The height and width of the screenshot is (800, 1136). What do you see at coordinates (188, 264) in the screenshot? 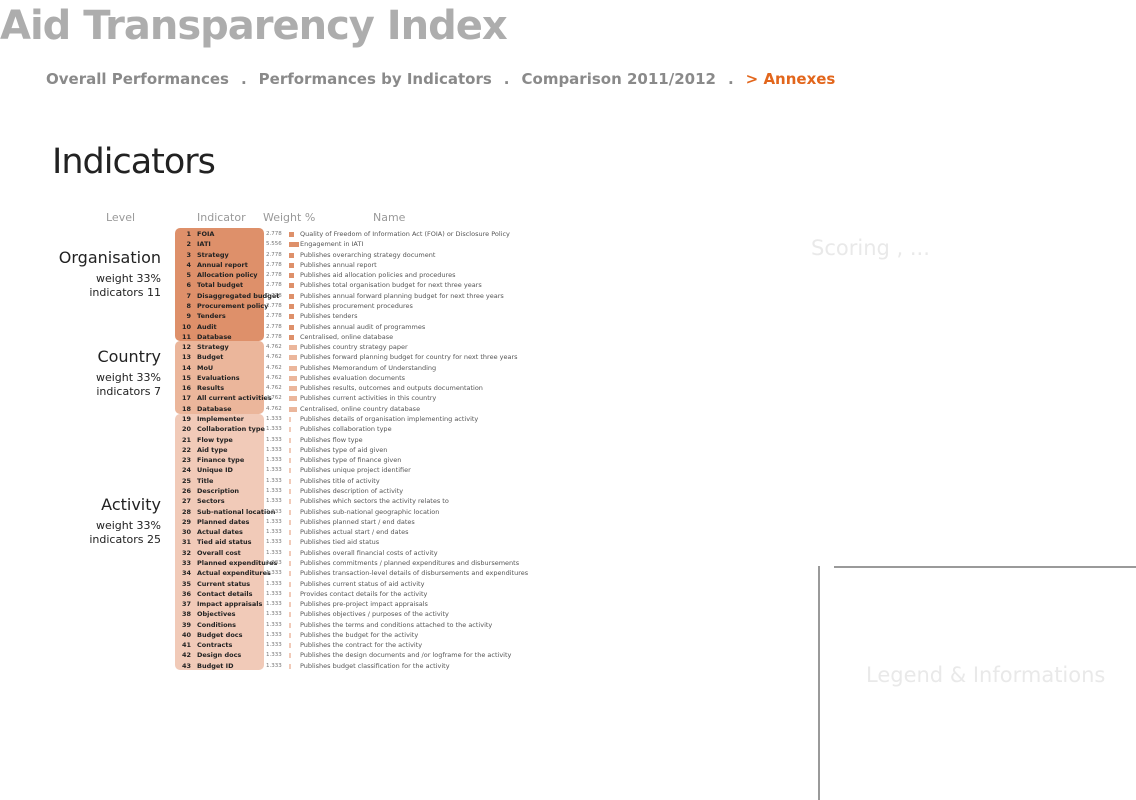
I see `indicator-number: 4` at bounding box center [188, 264].